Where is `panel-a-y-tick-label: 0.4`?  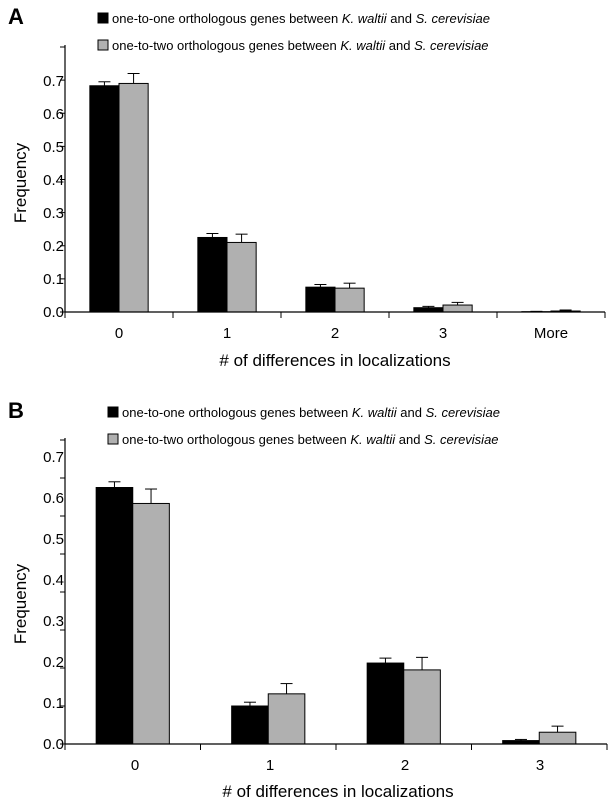 panel-a-y-tick-label: 0.4 is located at coordinates (53, 180).